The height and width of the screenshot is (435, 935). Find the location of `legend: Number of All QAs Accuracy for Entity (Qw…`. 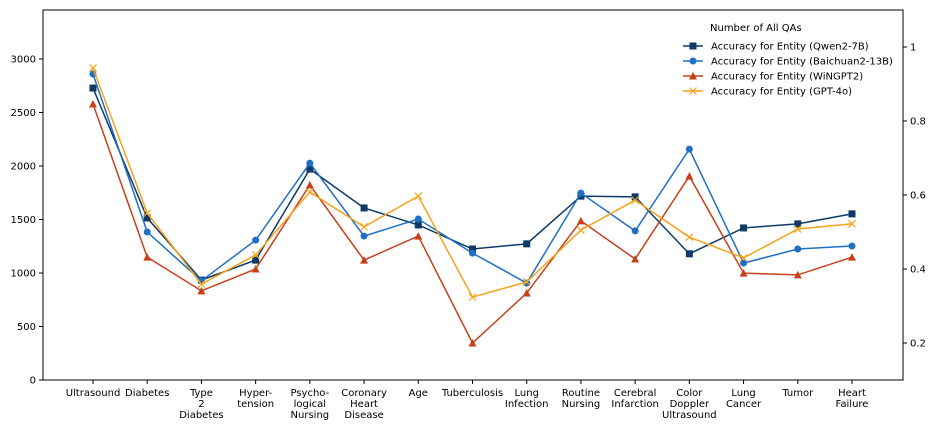

legend: Number of All QAs Accuracy for Entity (Qw… is located at coordinates (788, 60).